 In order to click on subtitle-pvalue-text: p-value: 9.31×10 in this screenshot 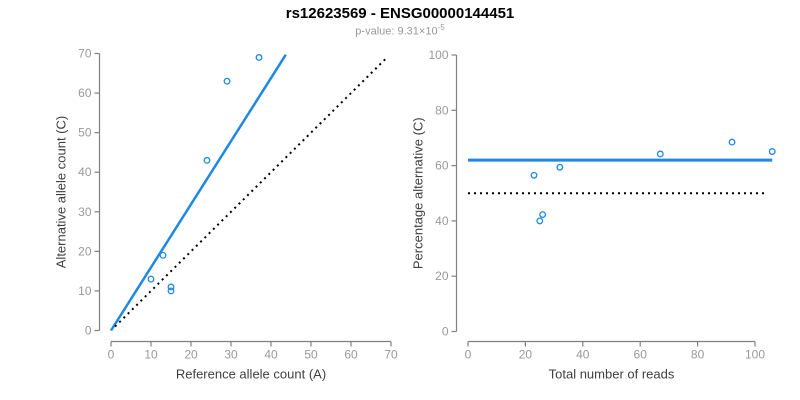, I will do `click(396, 31)`.